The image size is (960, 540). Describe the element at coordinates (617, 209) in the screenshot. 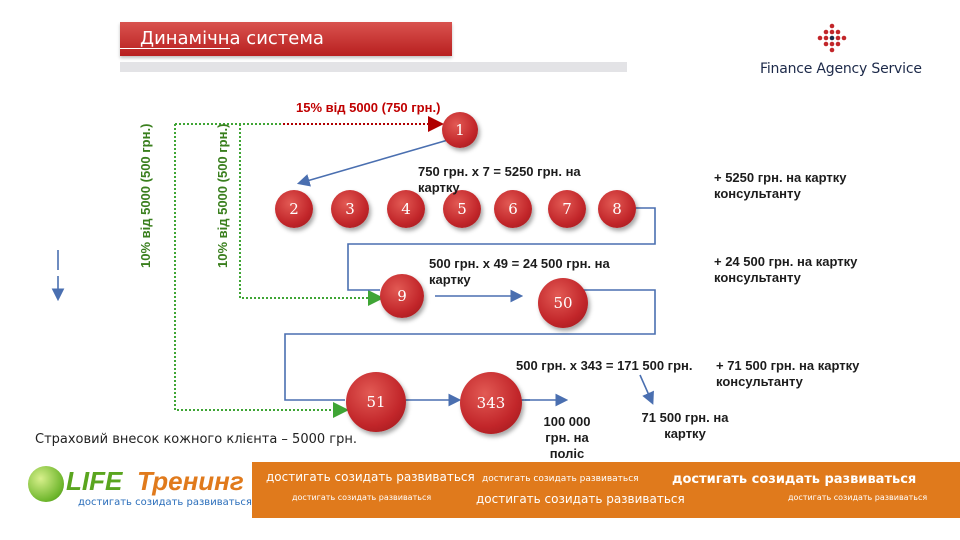

I see `node-8: 8` at that location.